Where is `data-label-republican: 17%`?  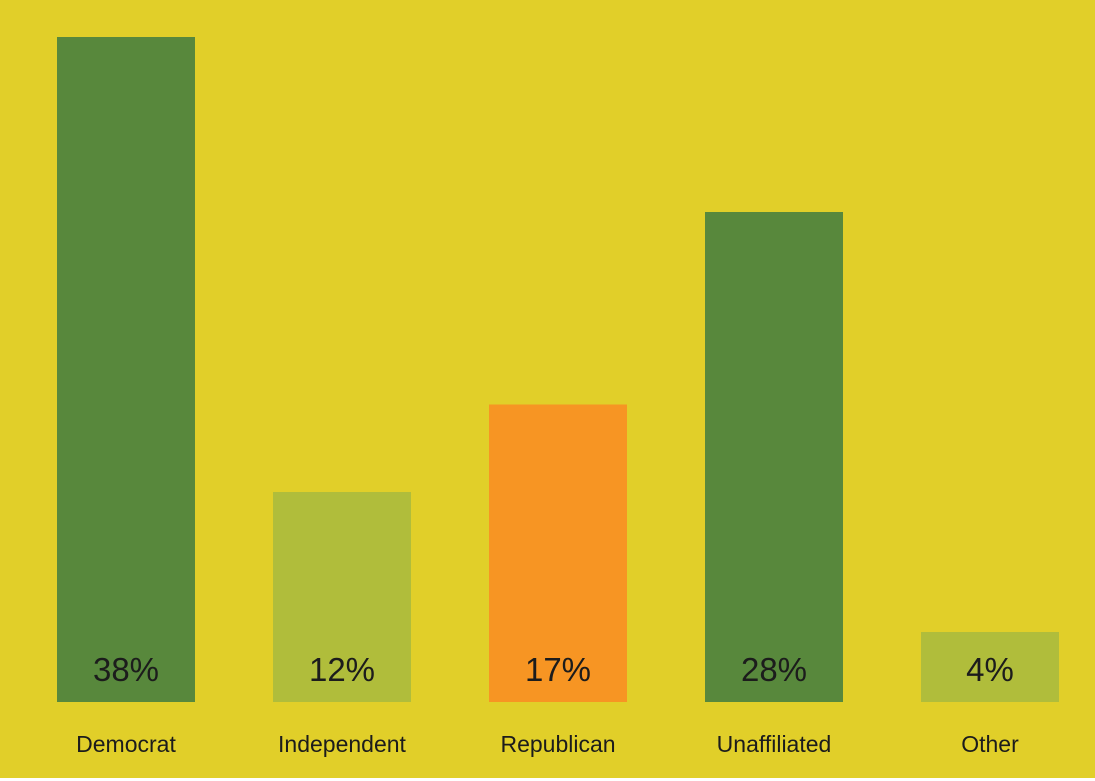 data-label-republican: 17% is located at coordinates (558, 669).